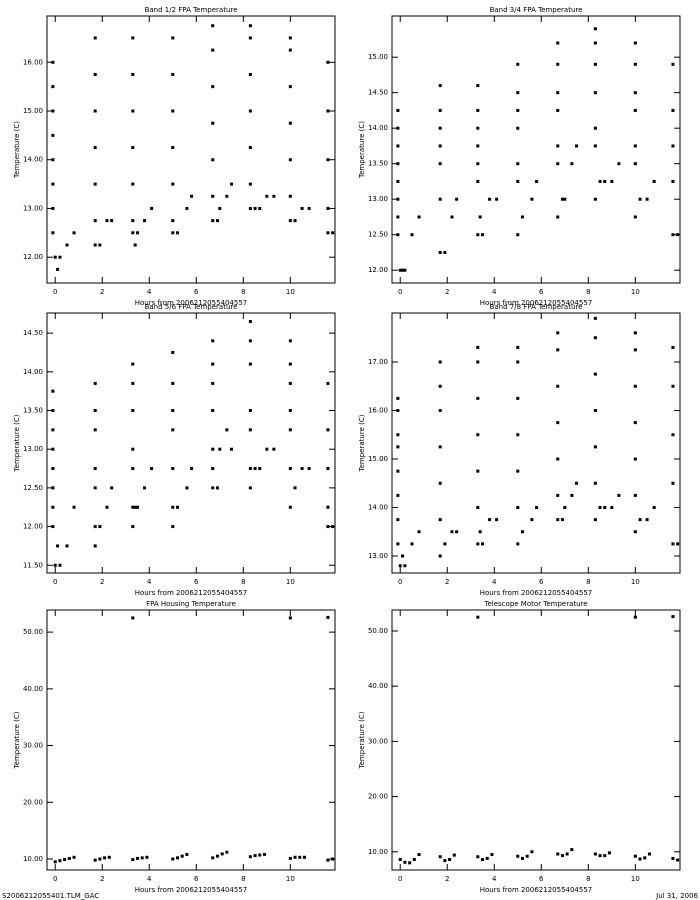 This screenshot has width=700, height=900. I want to click on chart-title: Band 5/6 FPA Temperature, so click(191, 307).